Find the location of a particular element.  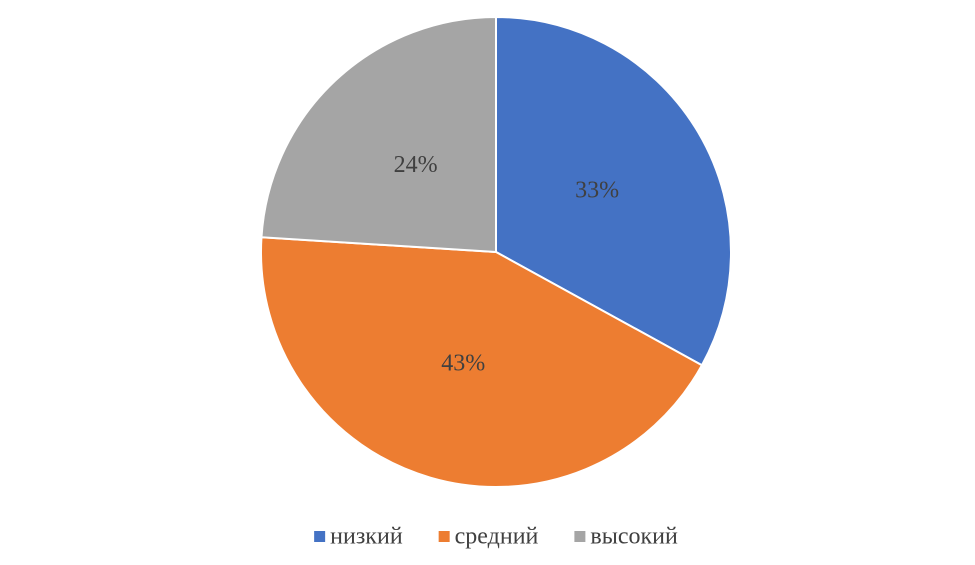

data-label: 43% is located at coordinates (463, 363).